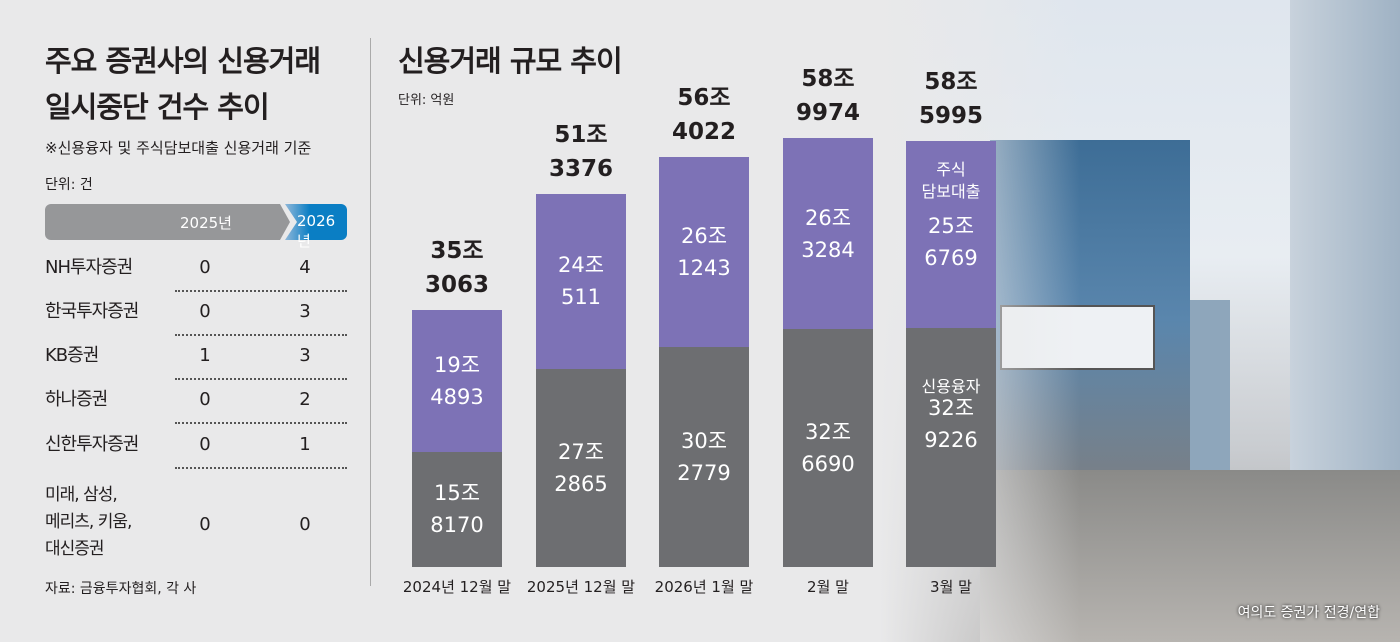 The height and width of the screenshot is (642, 1400). What do you see at coordinates (951, 241) in the screenshot?
I see `data-label: 25조 6769` at bounding box center [951, 241].